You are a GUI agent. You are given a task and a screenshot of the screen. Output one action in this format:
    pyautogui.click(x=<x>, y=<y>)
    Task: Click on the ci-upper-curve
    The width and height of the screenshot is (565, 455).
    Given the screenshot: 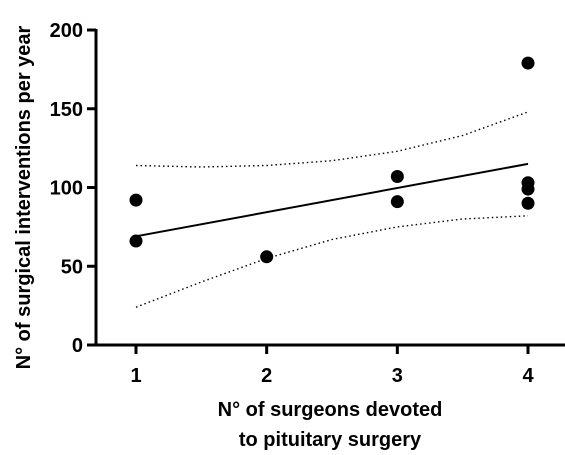 What is the action you would take?
    pyautogui.click(x=332, y=139)
    